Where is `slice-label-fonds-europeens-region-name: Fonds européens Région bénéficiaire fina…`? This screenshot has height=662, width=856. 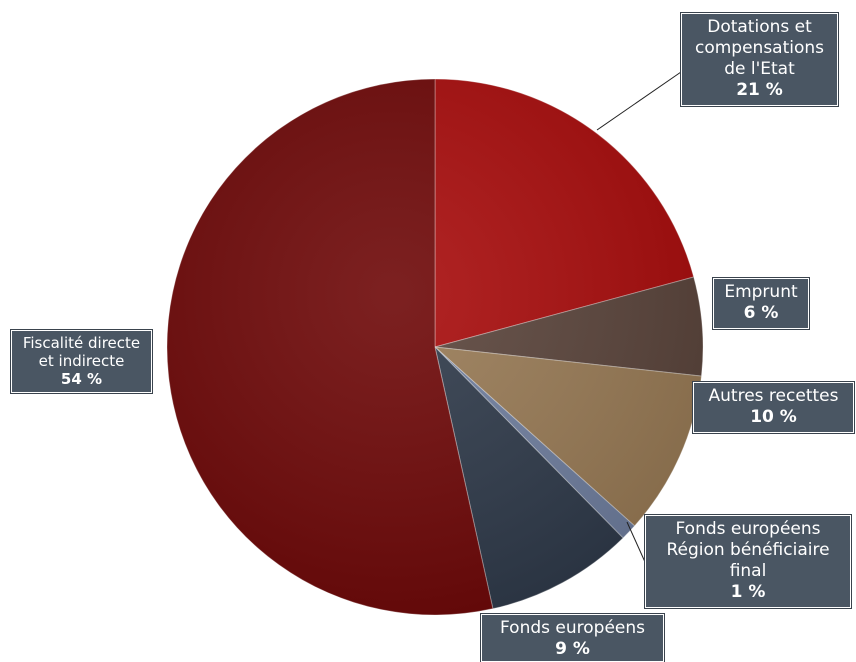
slice-label-fonds-europeens-region-name: Fonds européens Région bénéficiaire fina… is located at coordinates (748, 550).